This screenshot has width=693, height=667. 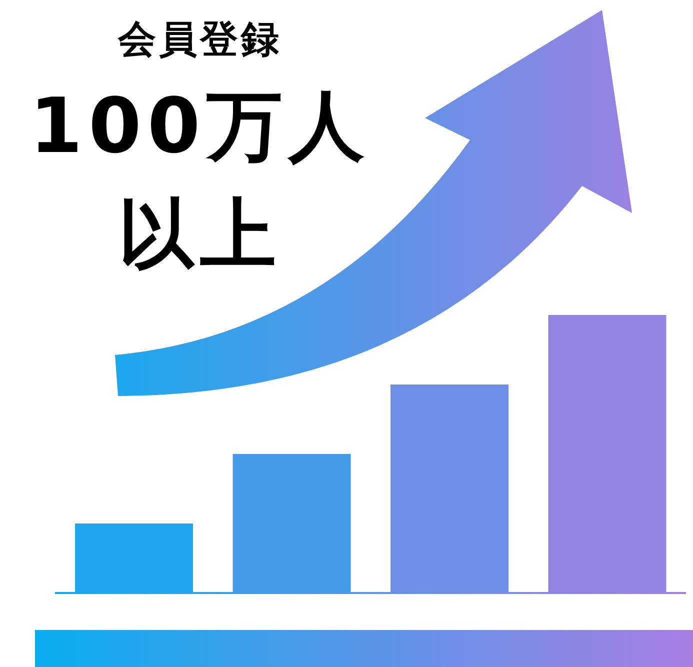 What do you see at coordinates (200, 180) in the screenshot?
I see `chart-subtitle: 100万人以上` at bounding box center [200, 180].